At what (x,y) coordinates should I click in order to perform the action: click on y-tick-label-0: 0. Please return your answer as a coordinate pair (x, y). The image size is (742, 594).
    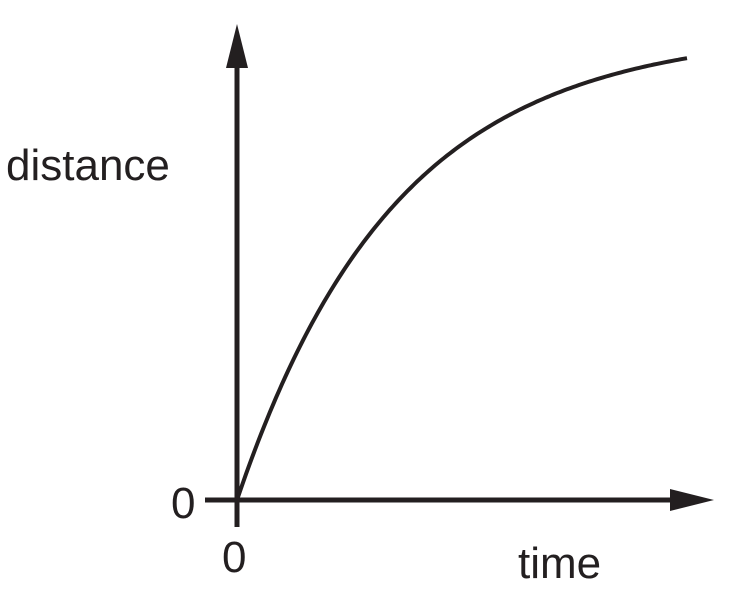
    Looking at the image, I should click on (183, 503).